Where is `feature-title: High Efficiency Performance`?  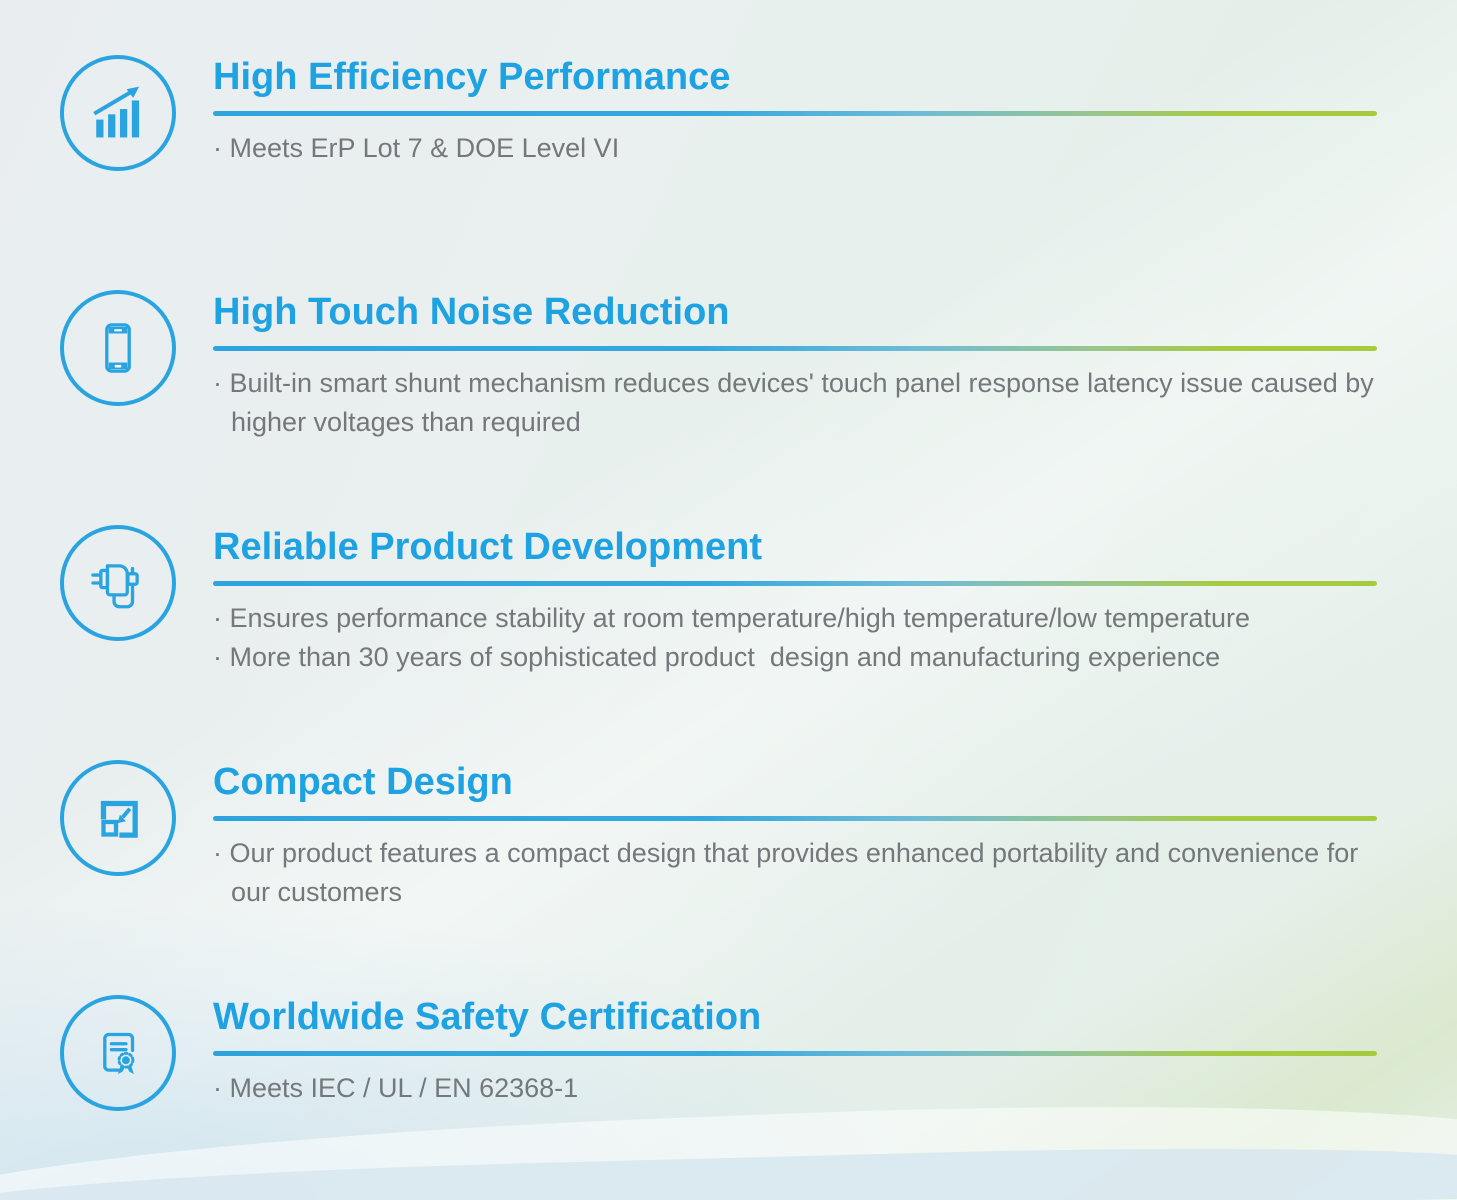 feature-title: High Efficiency Performance is located at coordinates (472, 77).